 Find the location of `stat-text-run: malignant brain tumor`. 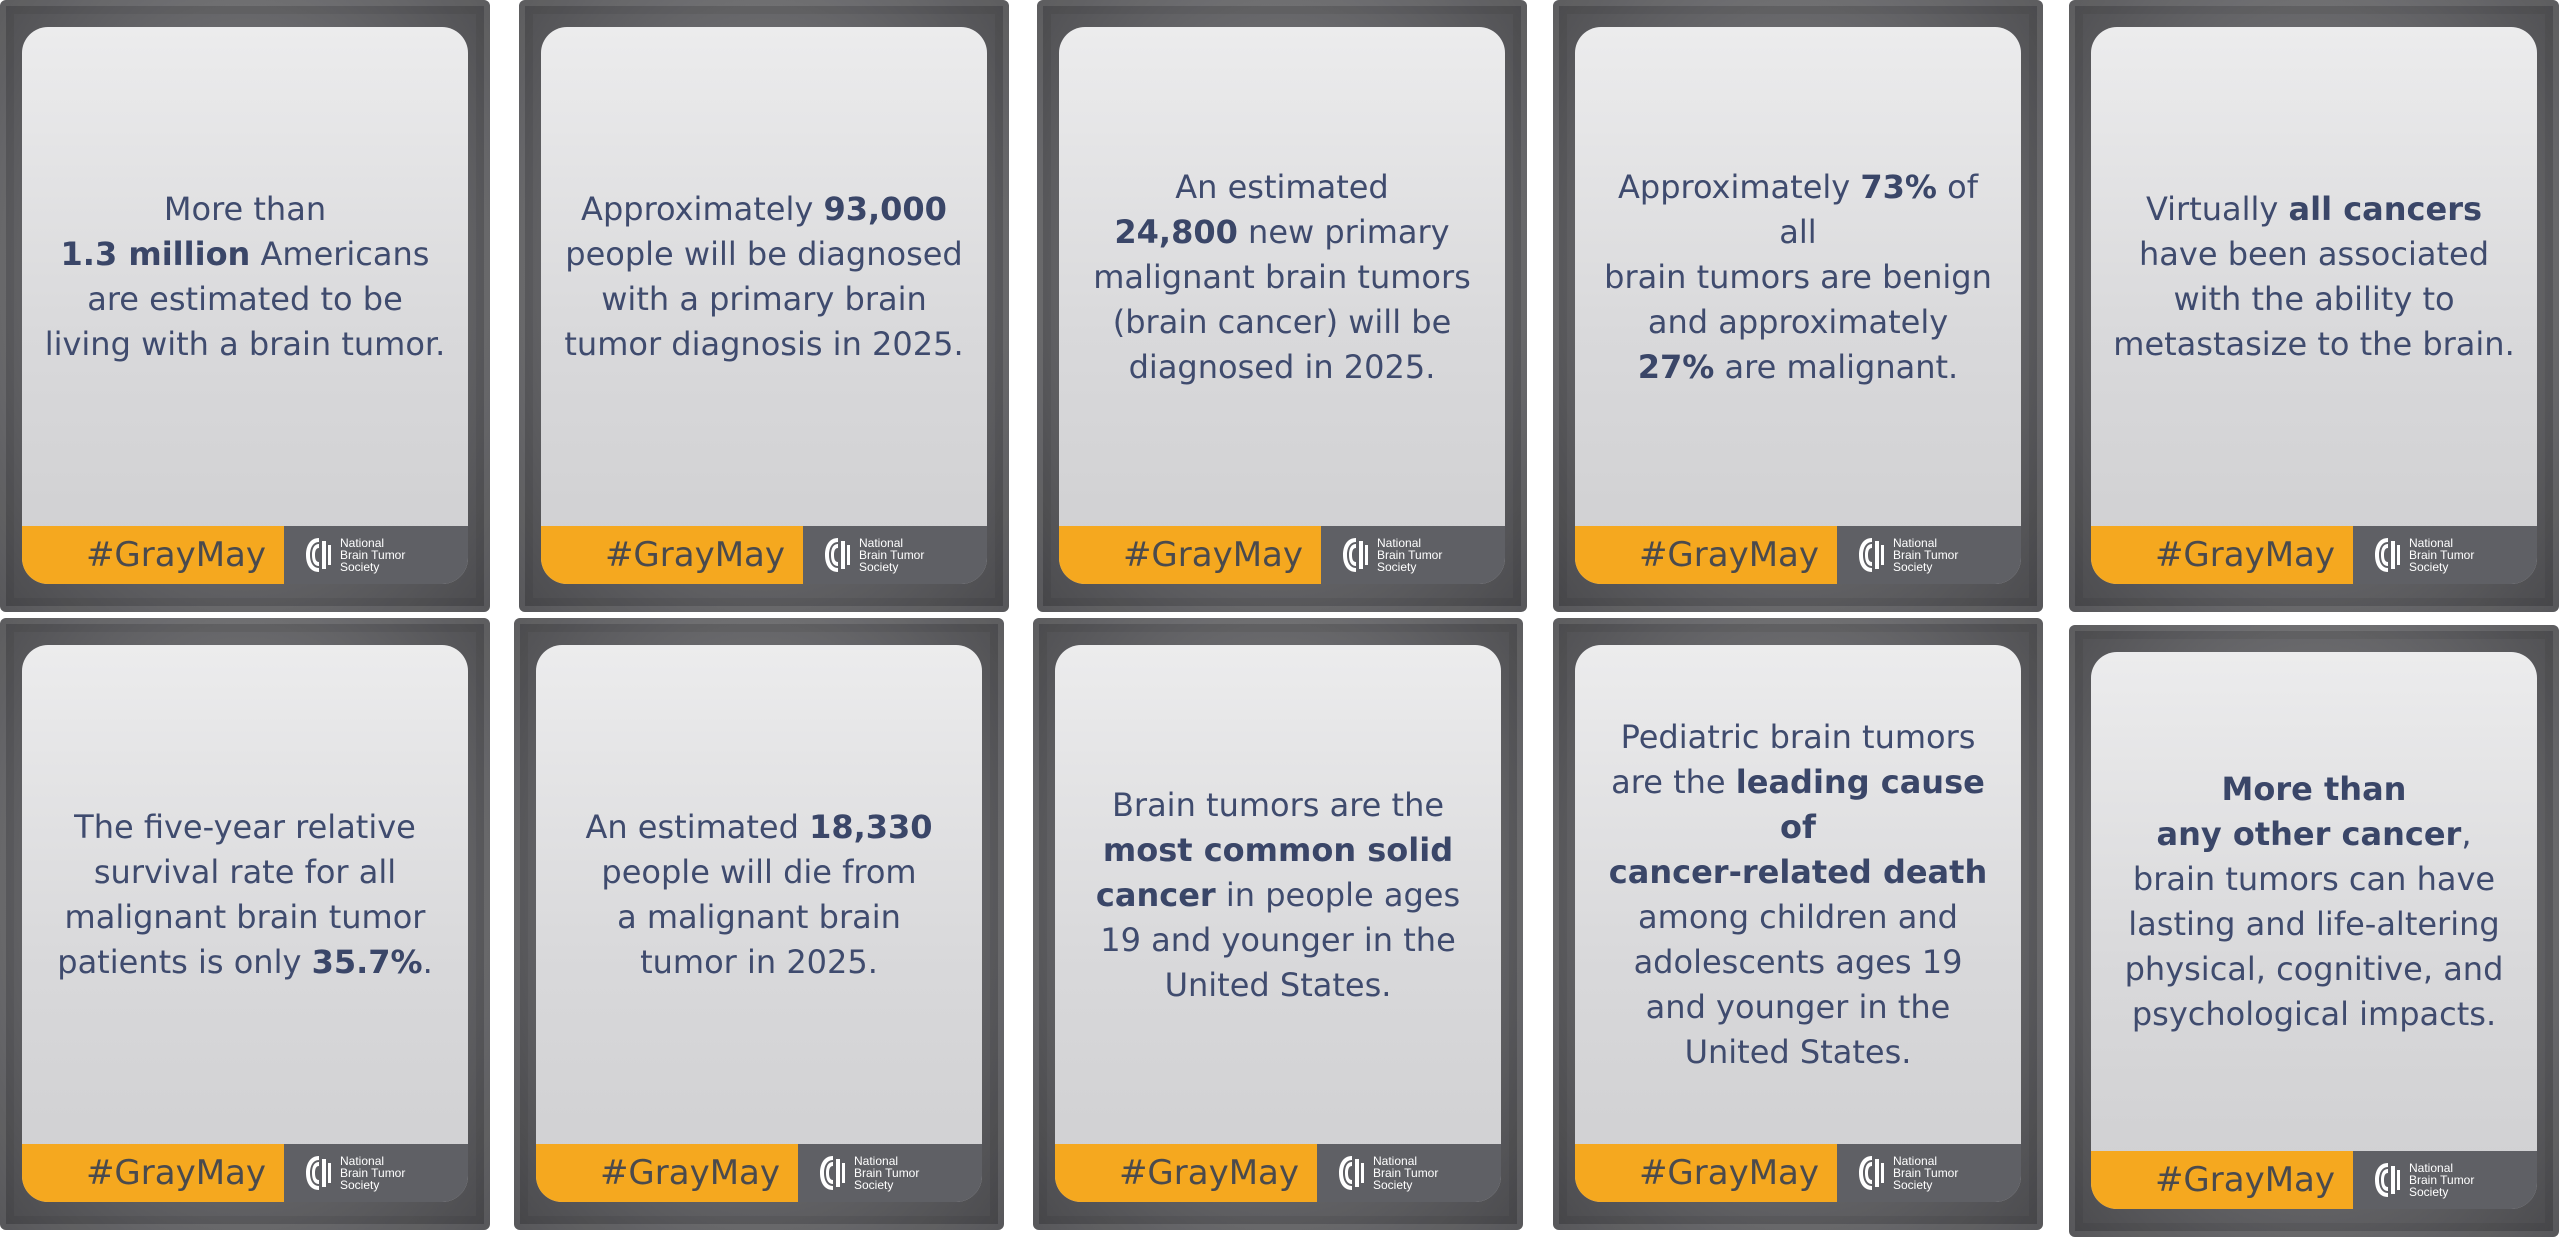

stat-text-run: malignant brain tumor is located at coordinates (245, 917).